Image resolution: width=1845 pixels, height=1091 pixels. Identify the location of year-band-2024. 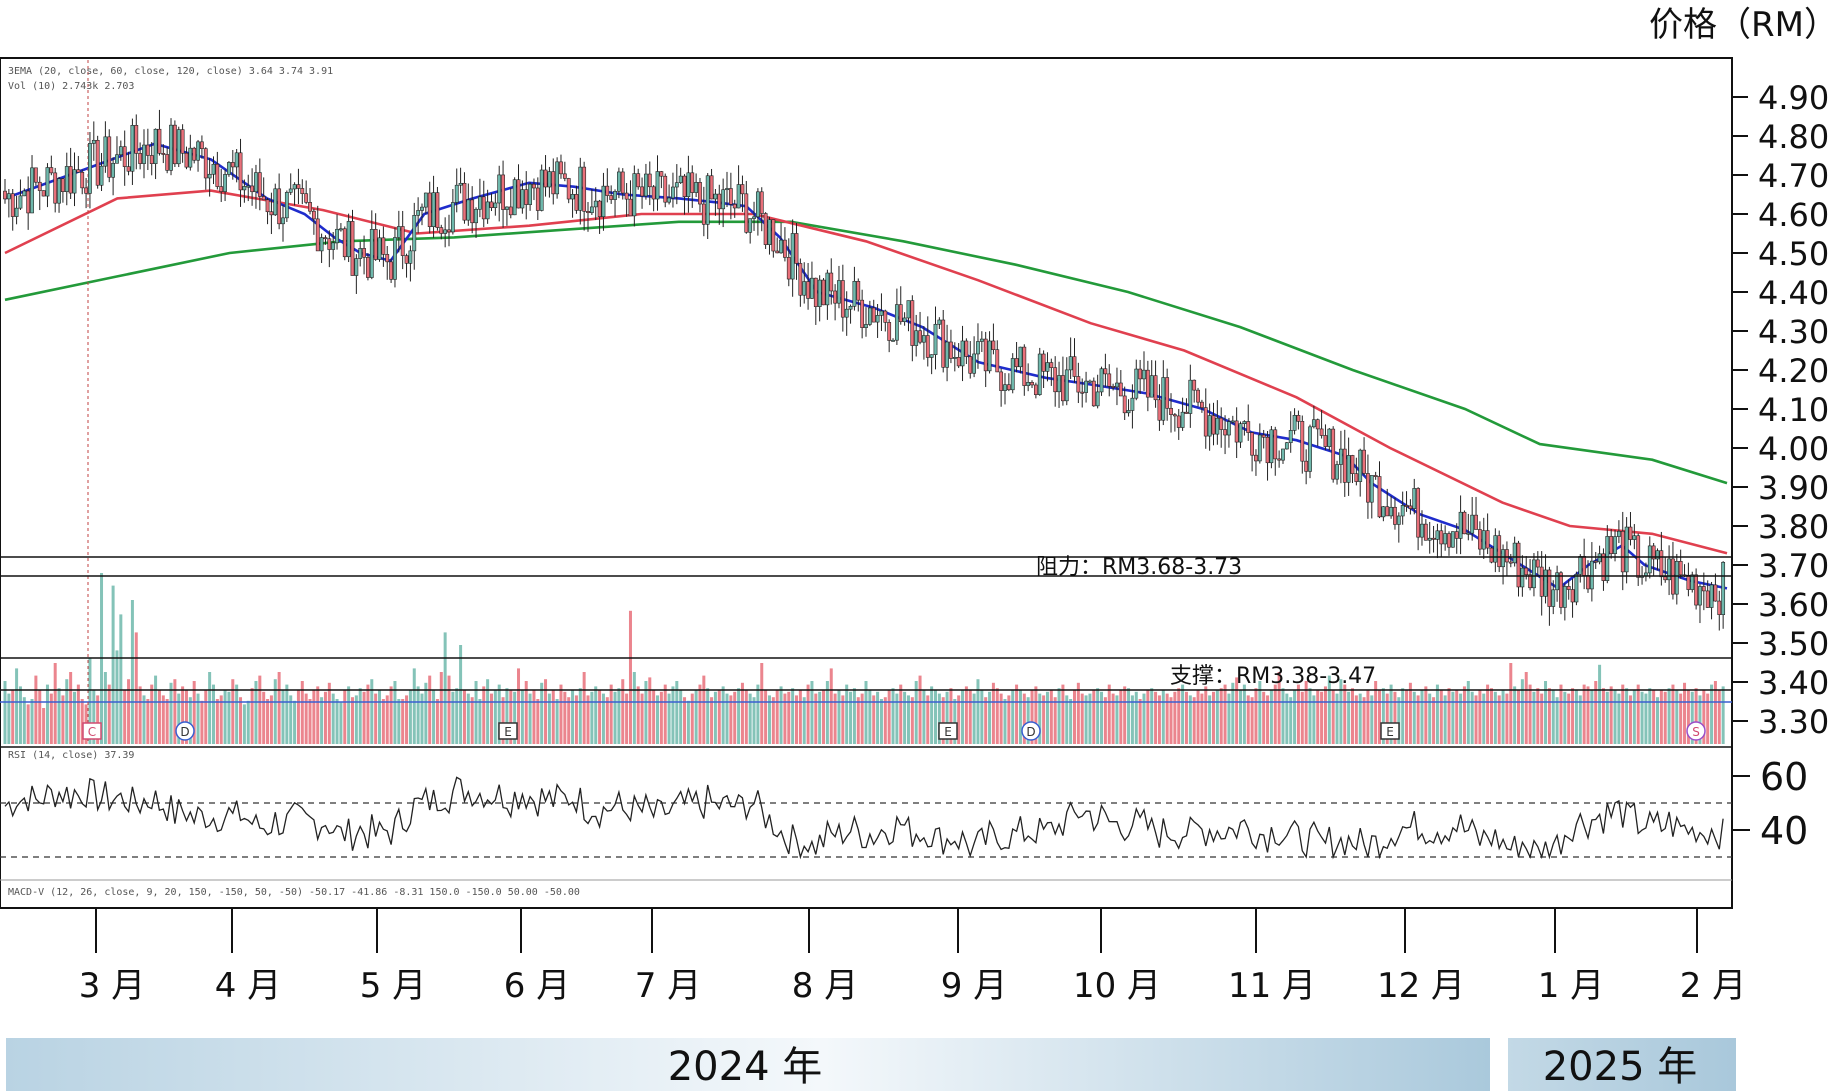
(748, 1064).